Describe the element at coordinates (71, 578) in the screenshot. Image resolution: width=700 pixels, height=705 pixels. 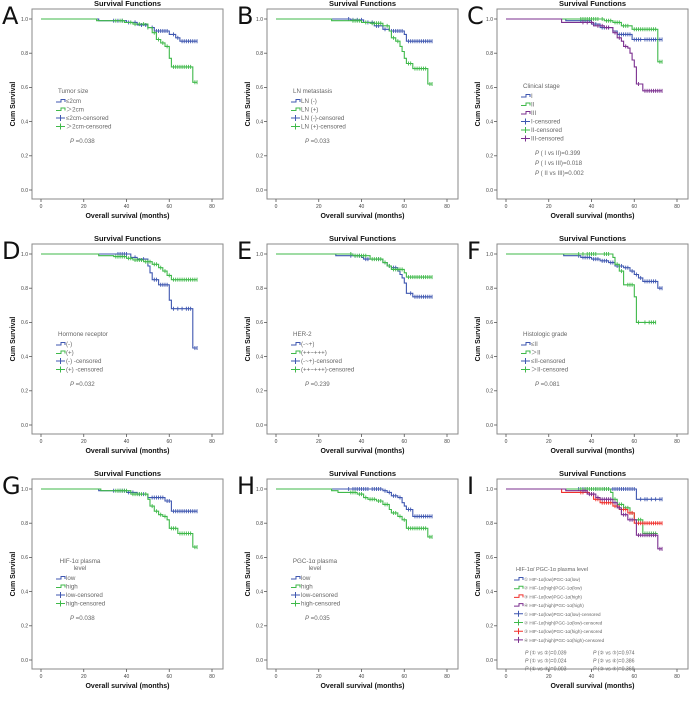
I see `legend-label: low` at that location.